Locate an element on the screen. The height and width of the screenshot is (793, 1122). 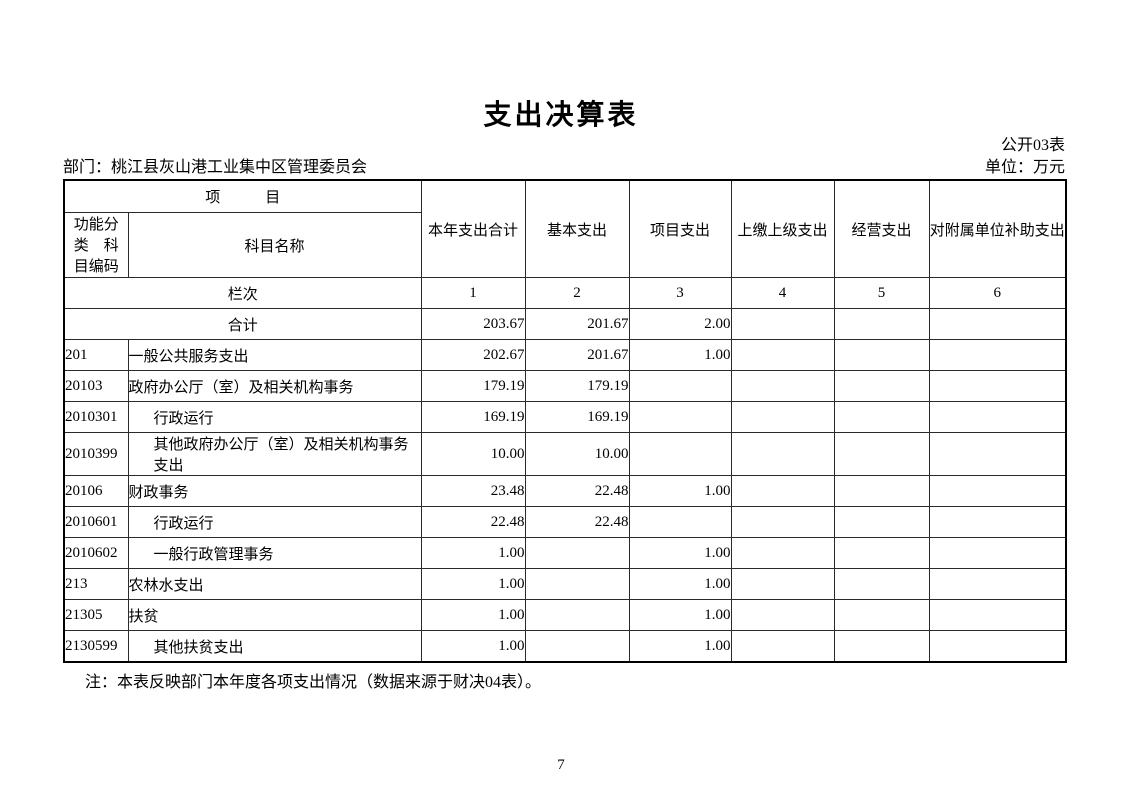
table-note: 注：本表反映部门本年度各项支出情况（数据来源于财决04表）。 is located at coordinates (313, 682).